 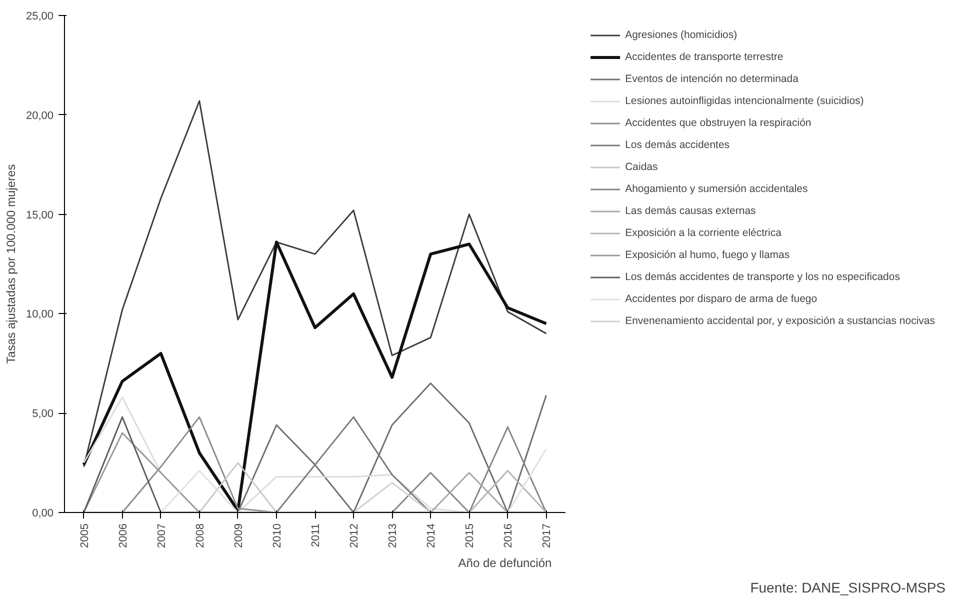 What do you see at coordinates (432, 535) in the screenshot?
I see `x-tick-label: 2014` at bounding box center [432, 535].